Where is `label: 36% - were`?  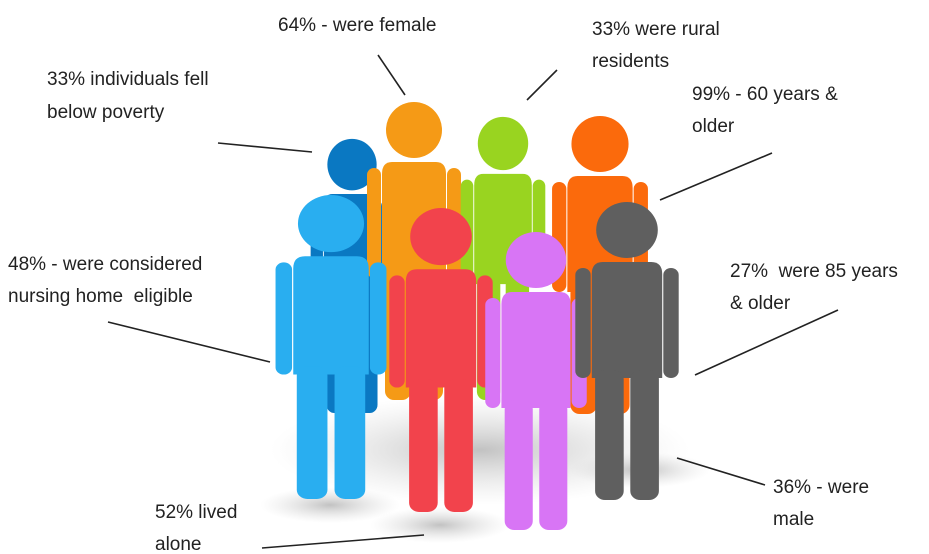 label: 36% - were is located at coordinates (821, 487).